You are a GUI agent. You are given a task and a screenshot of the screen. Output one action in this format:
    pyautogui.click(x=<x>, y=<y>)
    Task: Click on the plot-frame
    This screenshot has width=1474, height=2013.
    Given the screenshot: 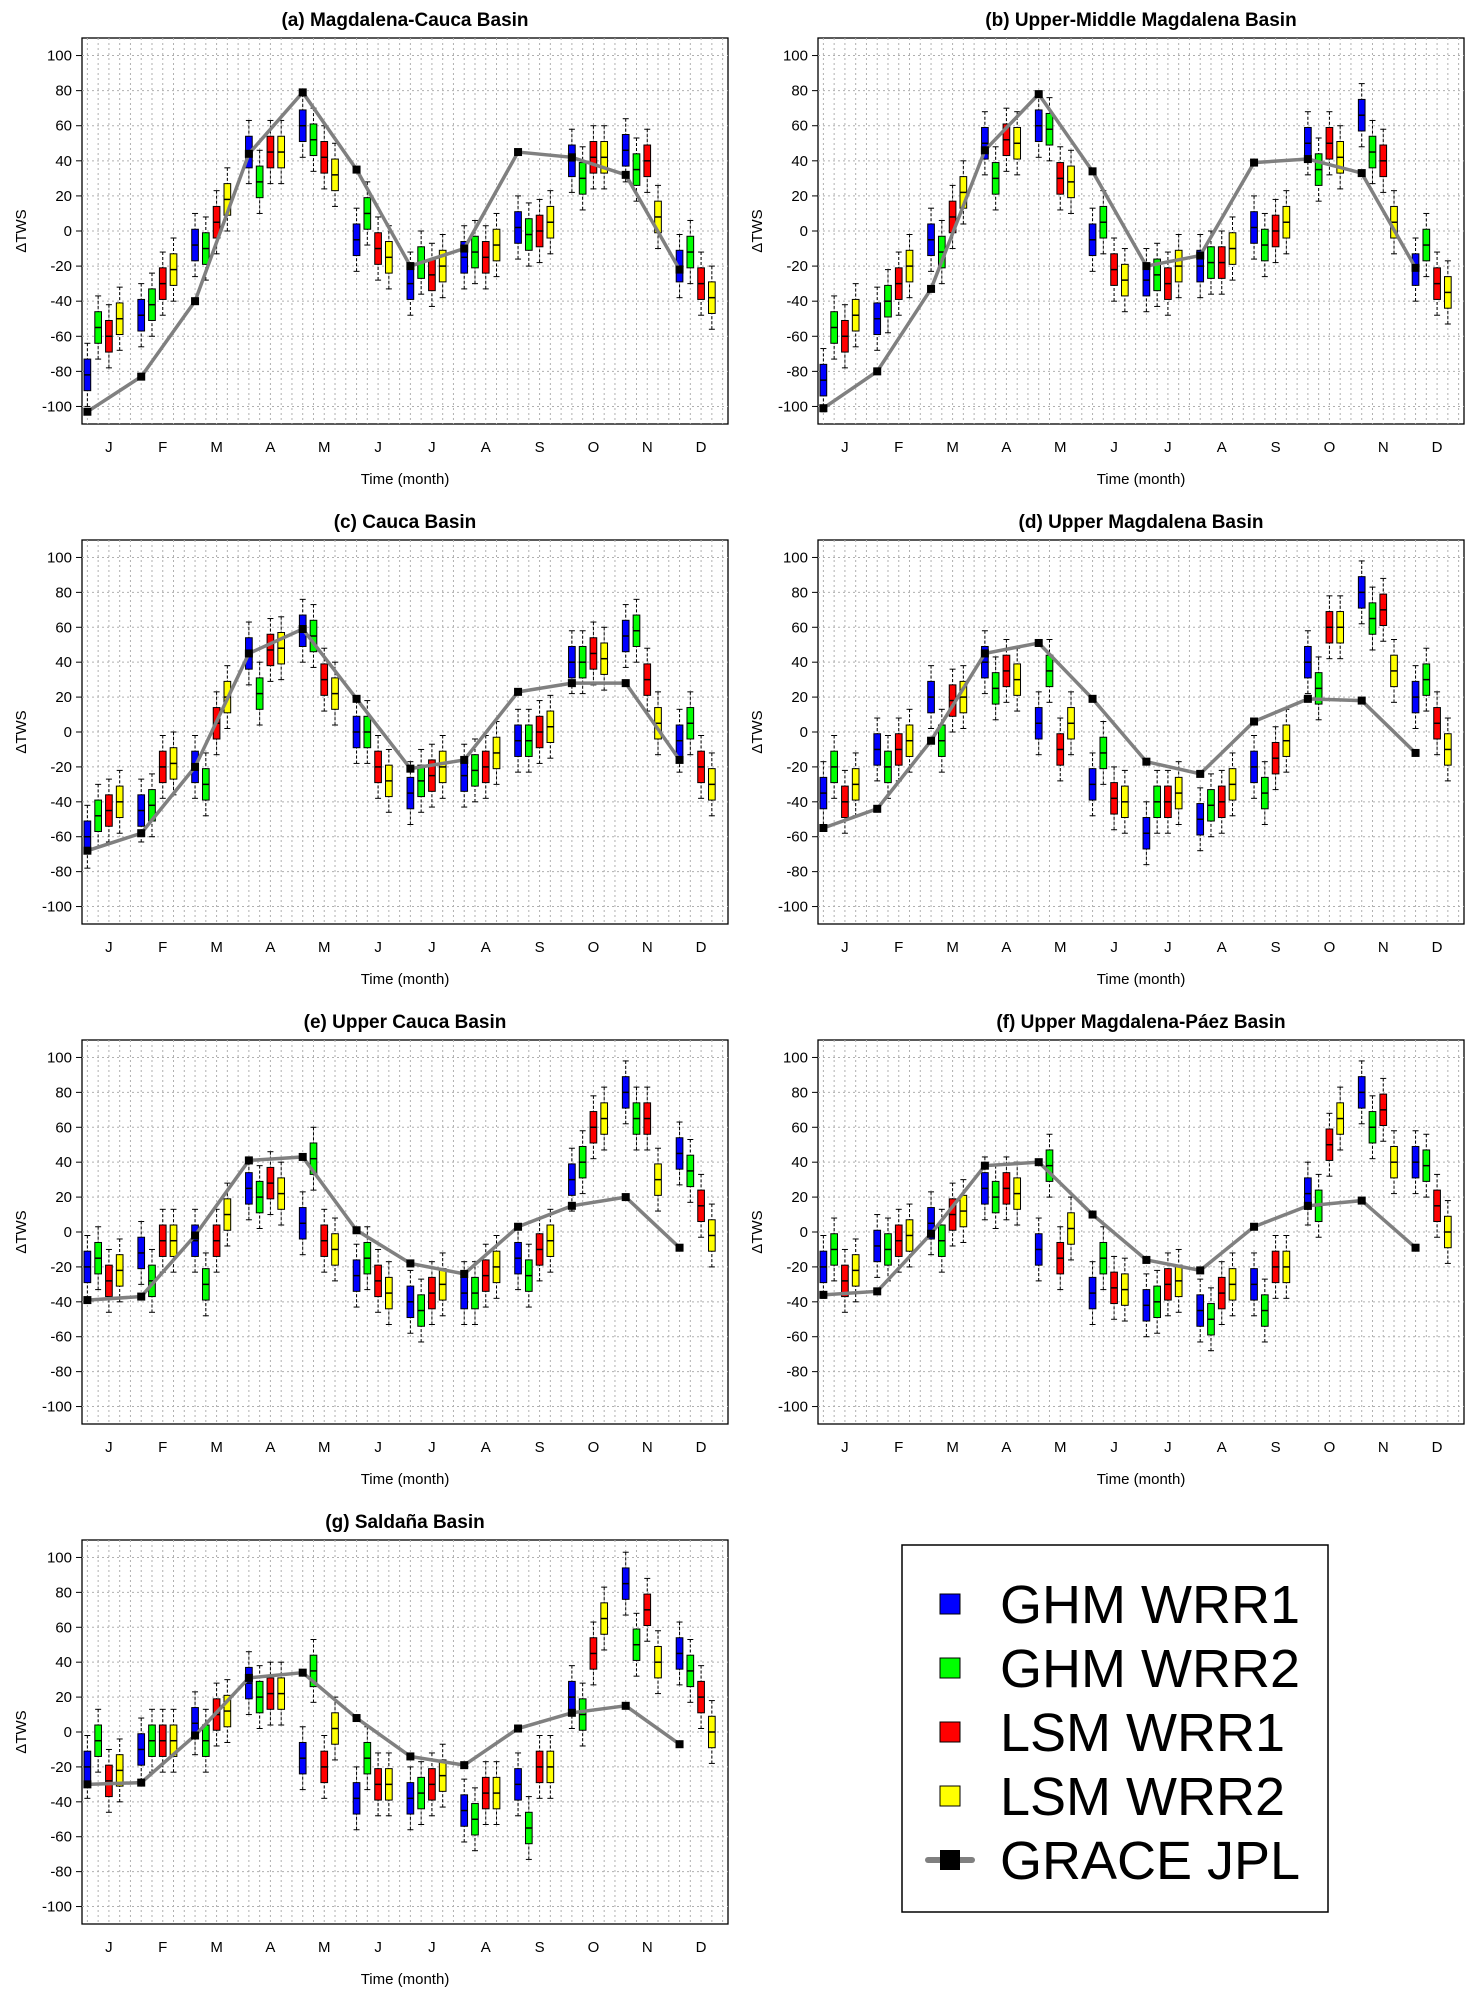 What is the action you would take?
    pyautogui.click(x=1141, y=1232)
    